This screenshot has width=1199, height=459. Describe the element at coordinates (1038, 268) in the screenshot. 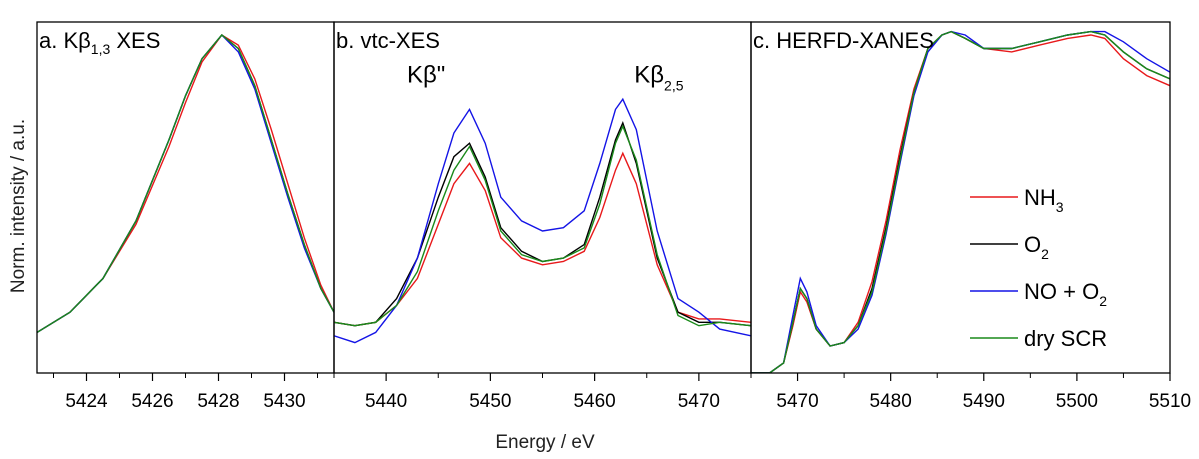

I see `legend: NH3 O2 NO + O2 dry SCR` at that location.